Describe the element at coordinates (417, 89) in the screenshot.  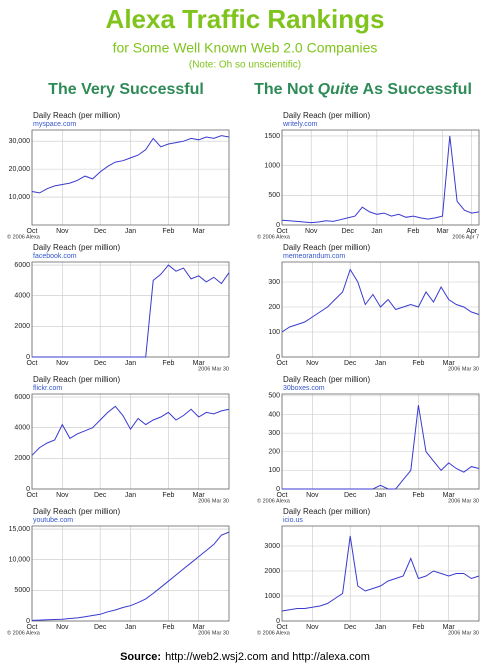
I see `column-header-part: As Successful` at that location.